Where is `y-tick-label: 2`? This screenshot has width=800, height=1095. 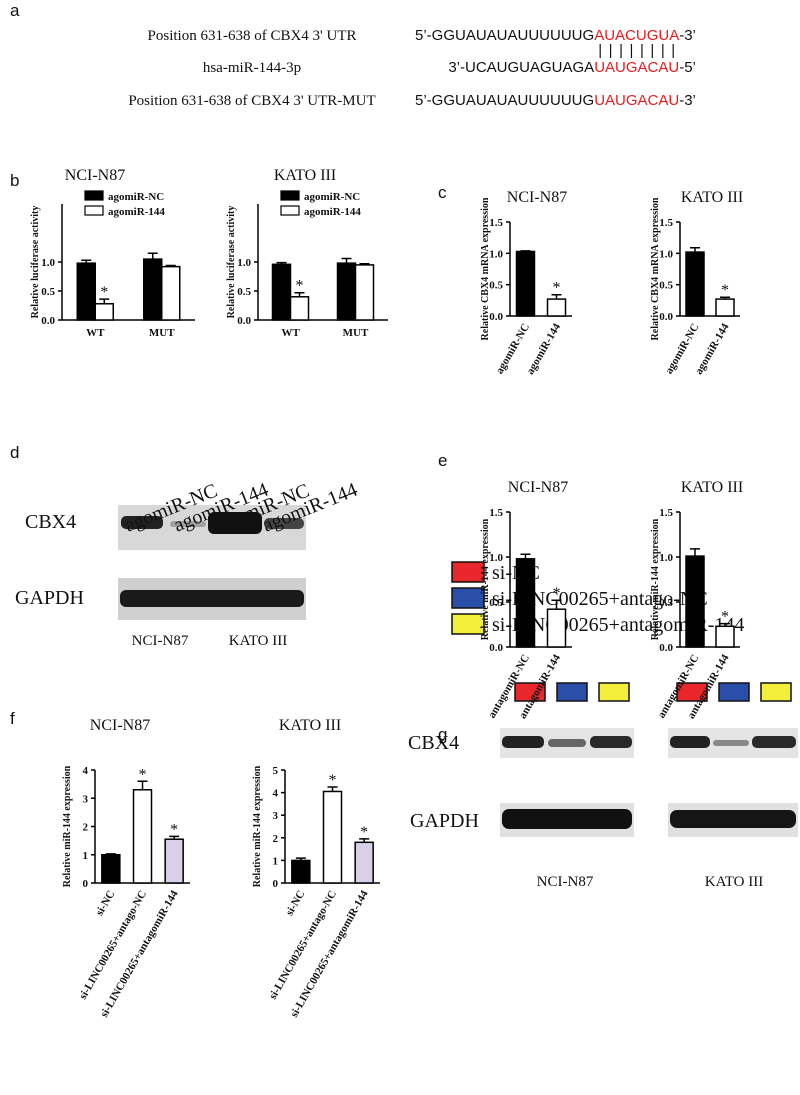 y-tick-label: 2 is located at coordinates (86, 828).